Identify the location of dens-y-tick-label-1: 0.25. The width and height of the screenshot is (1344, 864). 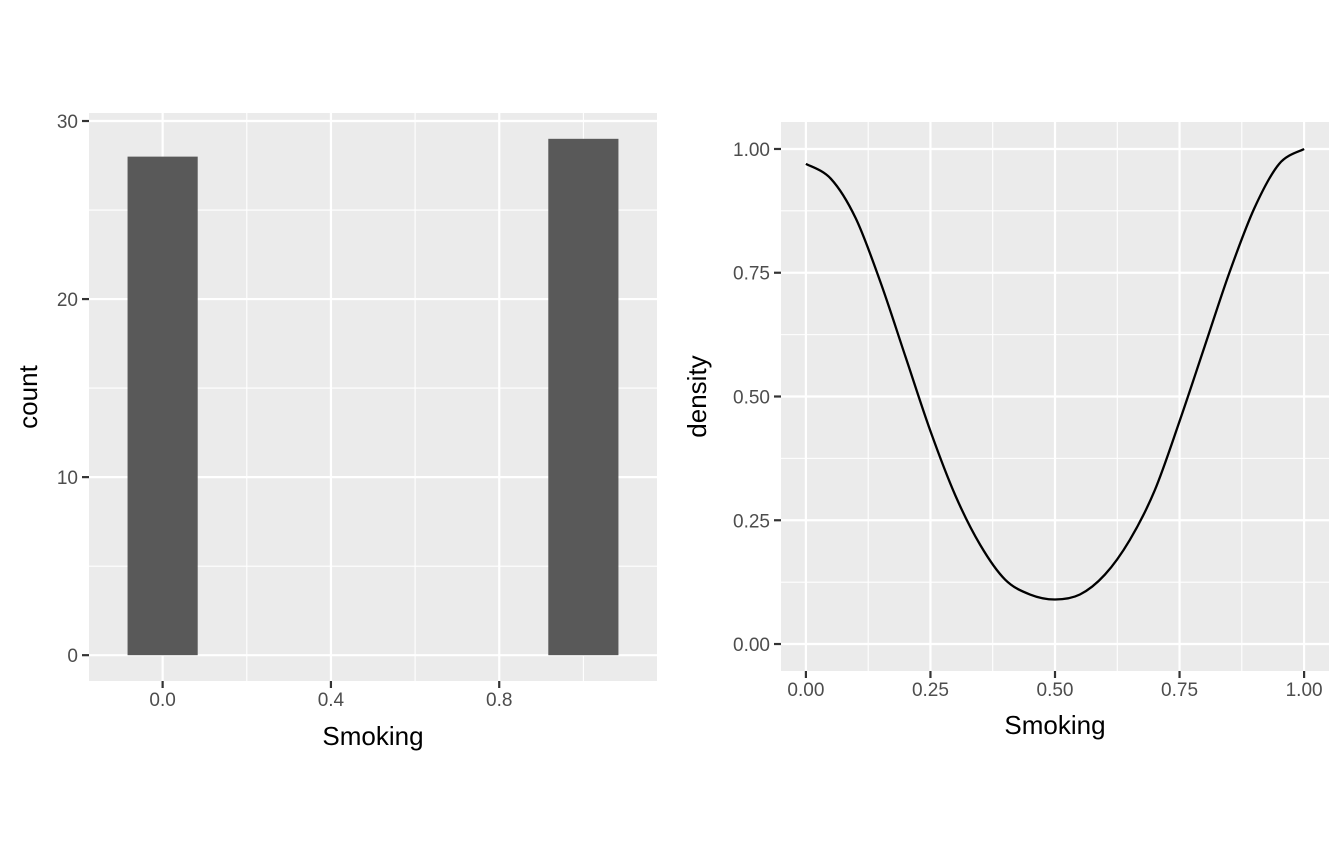
(751, 521).